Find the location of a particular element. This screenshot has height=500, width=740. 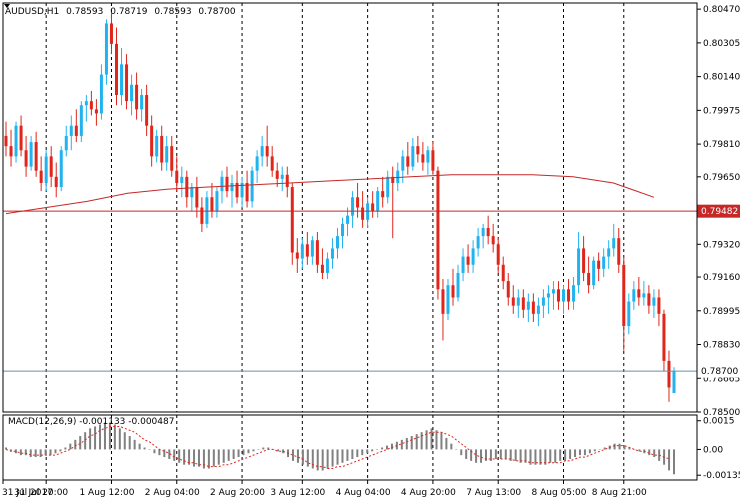

macd-layer is located at coordinates (340, 448).